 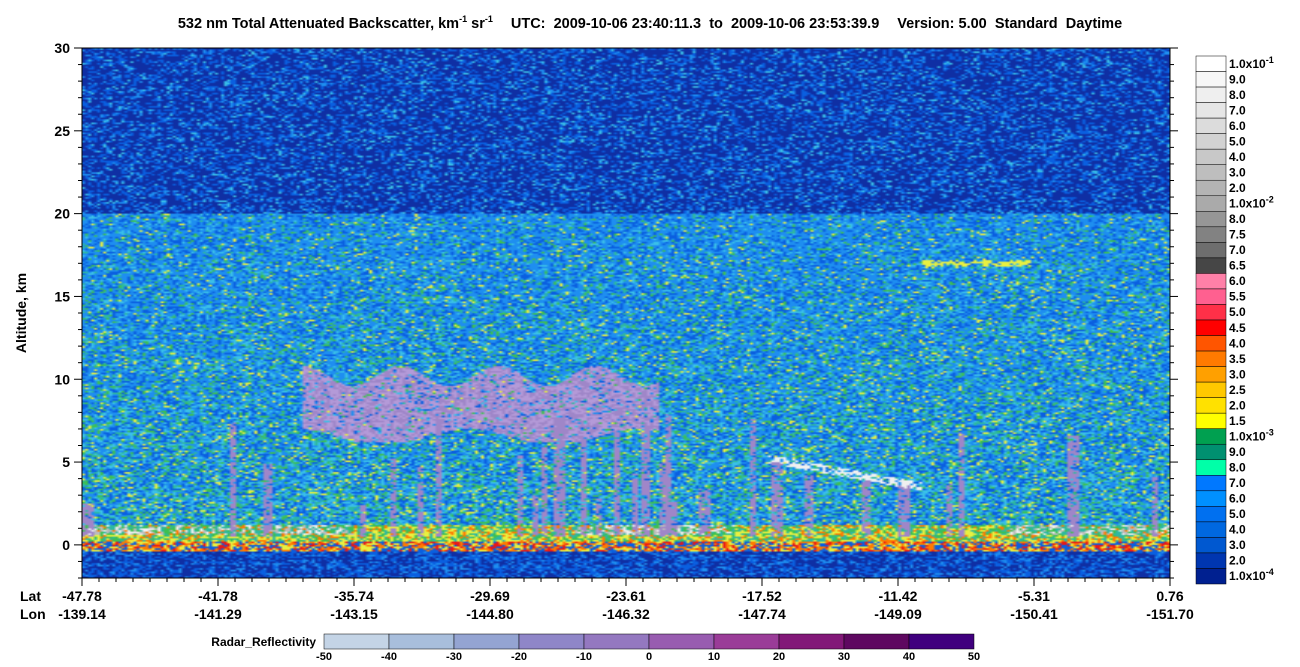 I want to click on radar-tick-label: -10, so click(x=584, y=657).